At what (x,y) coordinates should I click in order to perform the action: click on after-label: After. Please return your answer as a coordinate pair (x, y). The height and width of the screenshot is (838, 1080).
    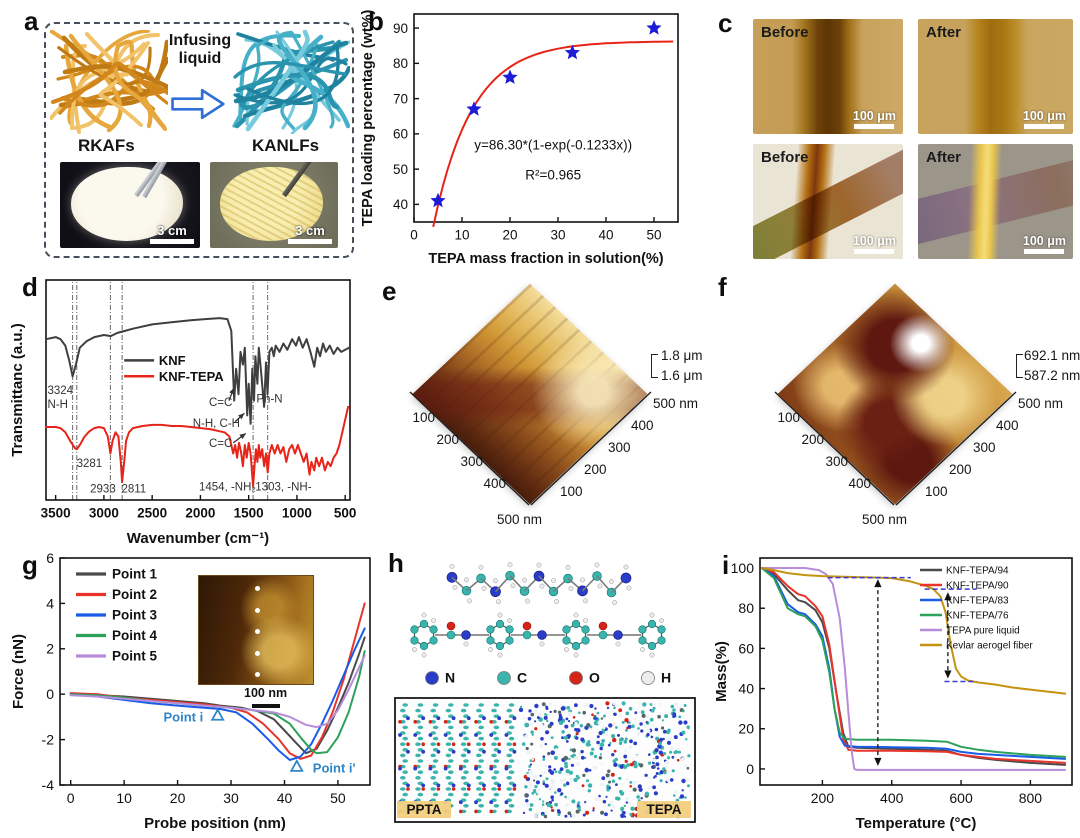
    Looking at the image, I should click on (944, 157).